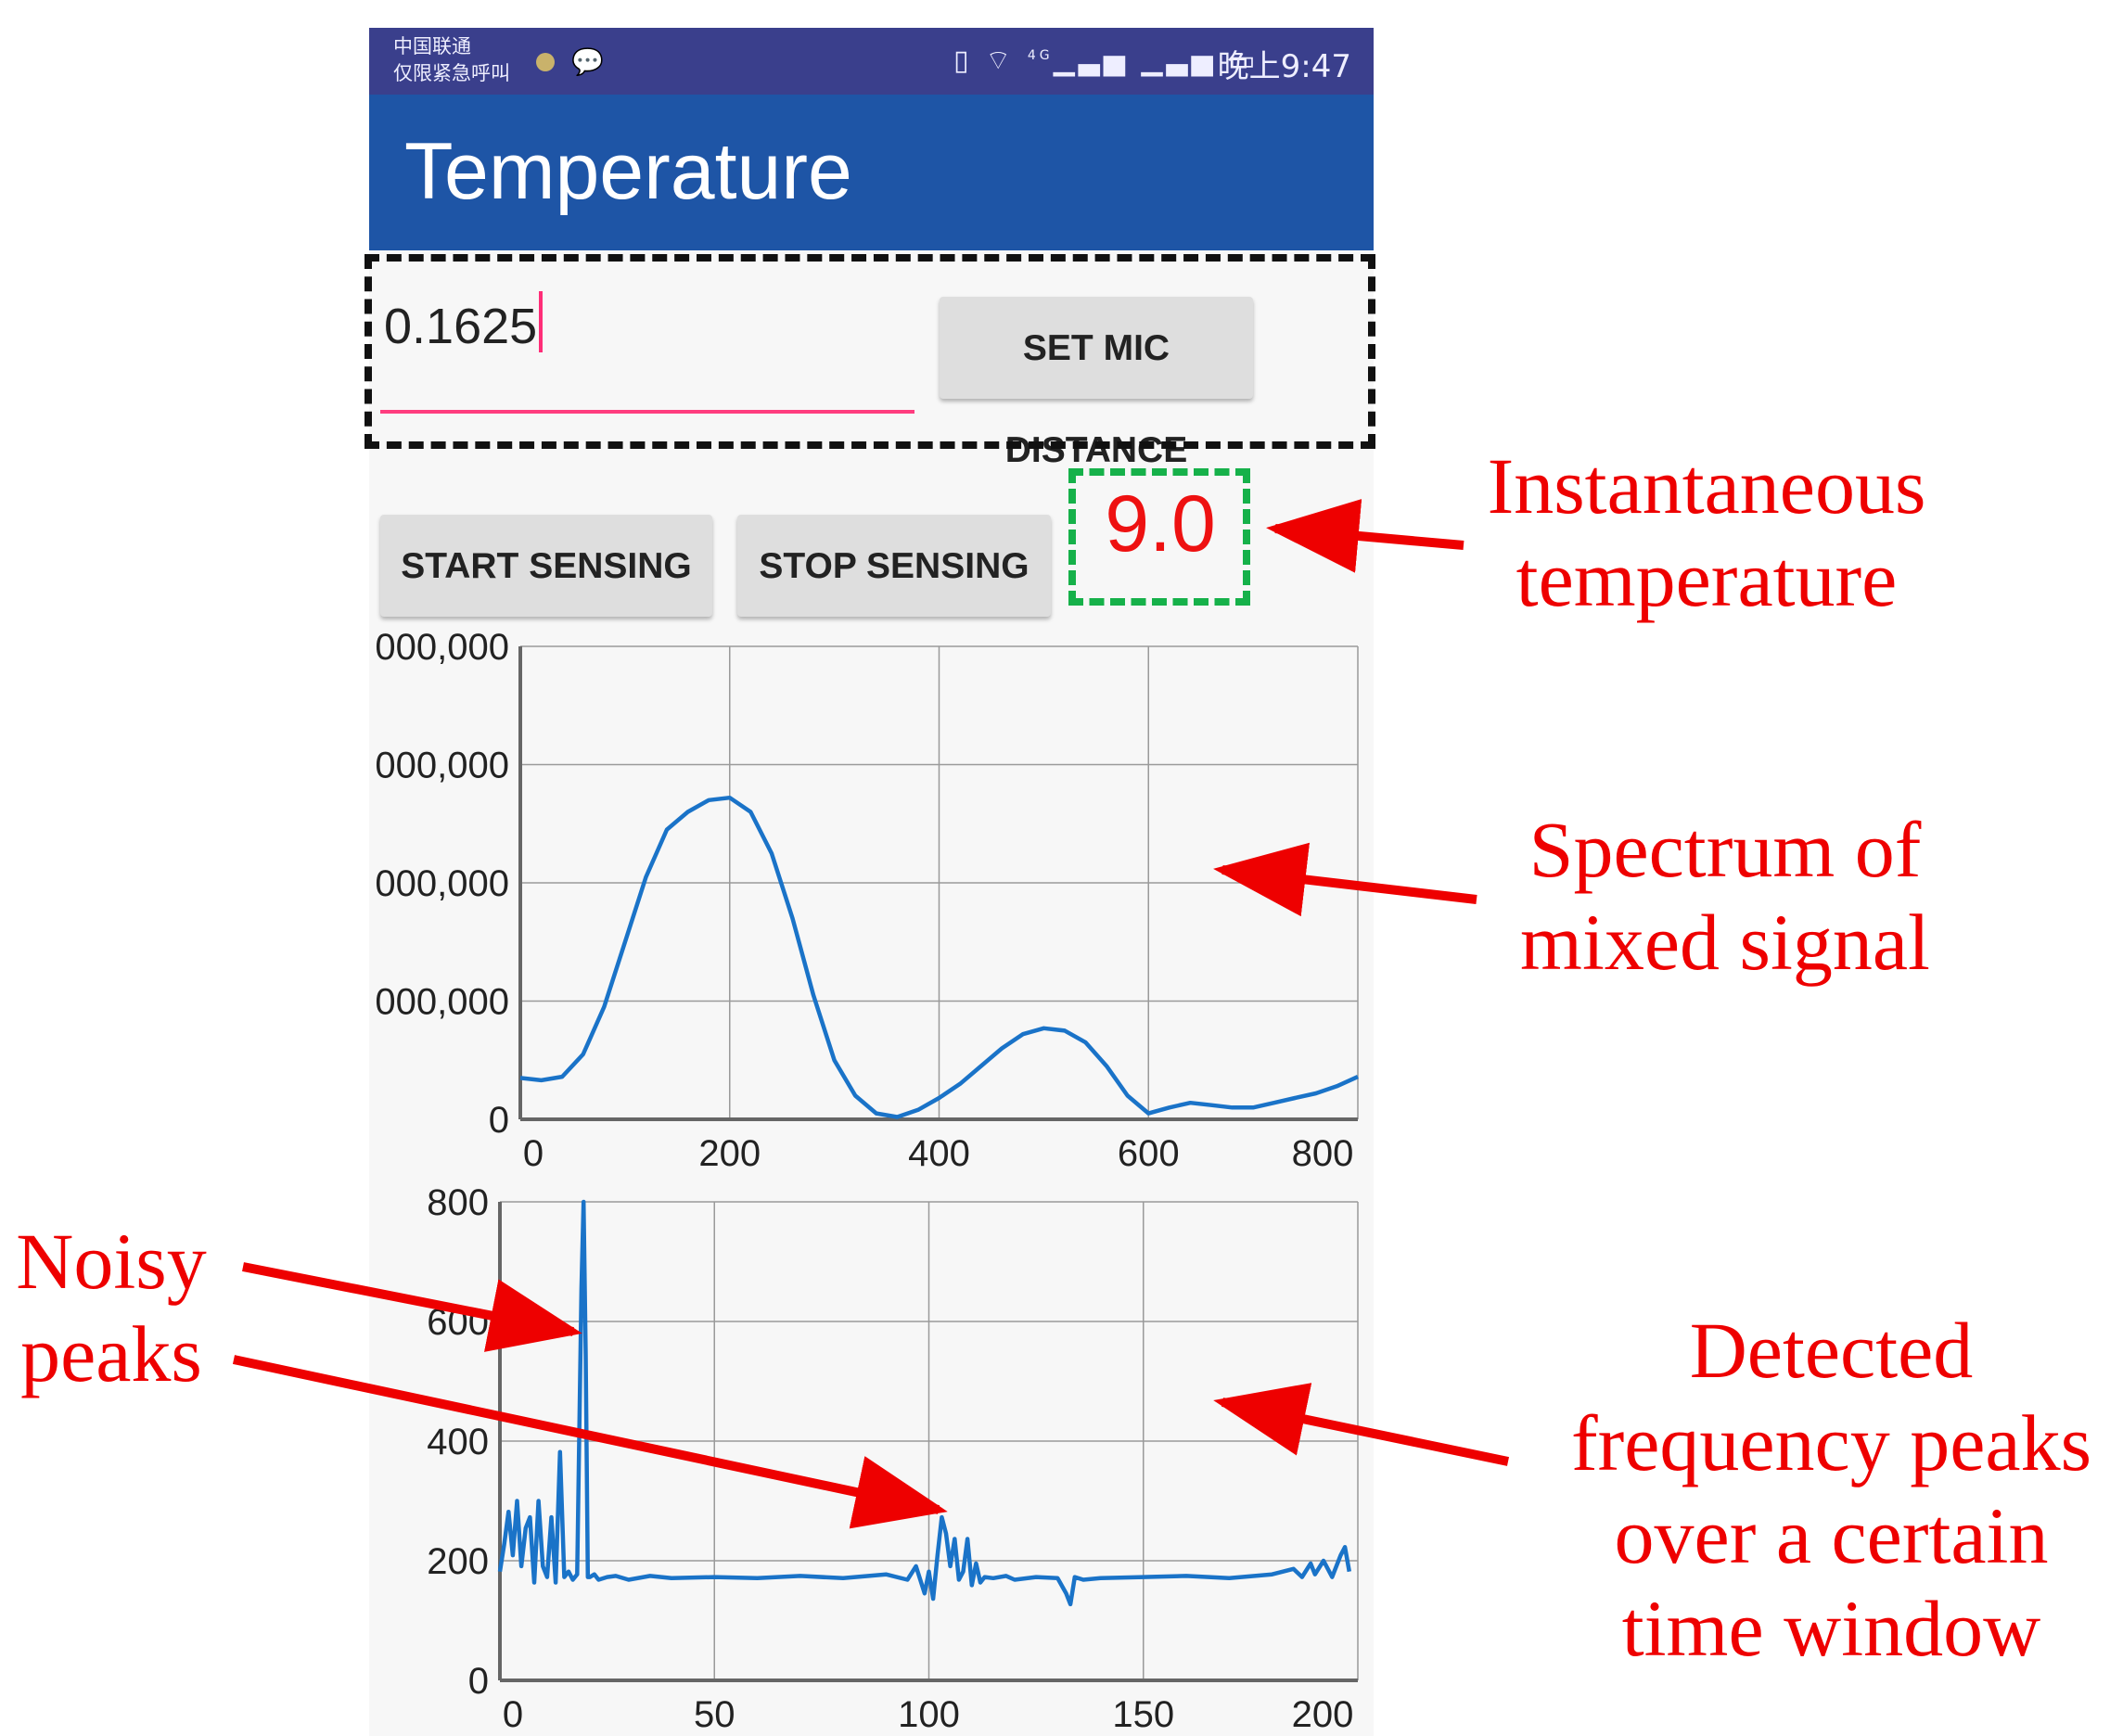 The width and height of the screenshot is (2123, 1736). Describe the element at coordinates (1160, 523) in the screenshot. I see `temperature-reading: 9.0` at that location.